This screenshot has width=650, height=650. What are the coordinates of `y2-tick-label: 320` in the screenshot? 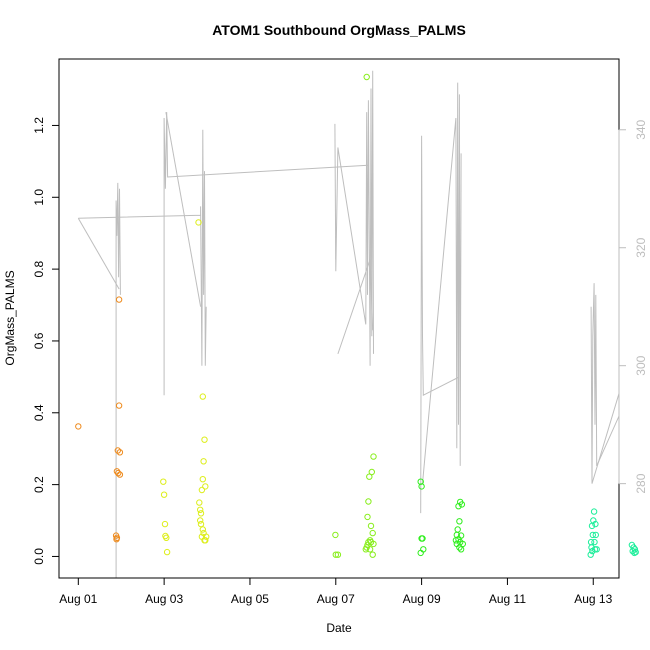 It's located at (641, 247).